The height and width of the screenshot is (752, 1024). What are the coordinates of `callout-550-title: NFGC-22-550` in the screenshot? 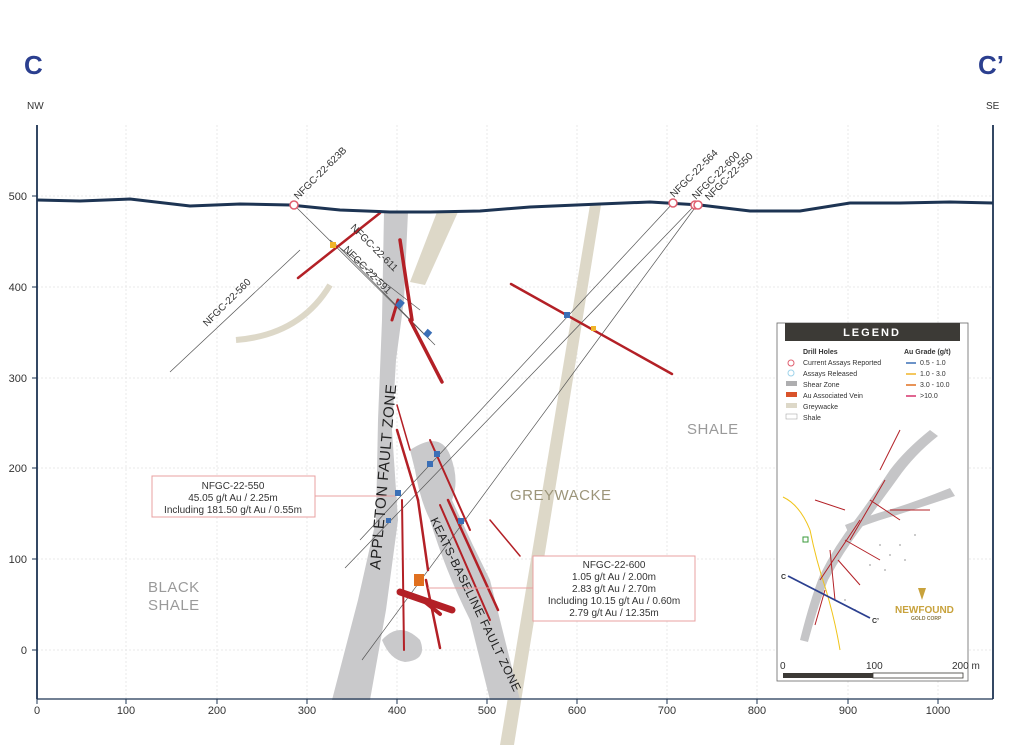 It's located at (233, 486).